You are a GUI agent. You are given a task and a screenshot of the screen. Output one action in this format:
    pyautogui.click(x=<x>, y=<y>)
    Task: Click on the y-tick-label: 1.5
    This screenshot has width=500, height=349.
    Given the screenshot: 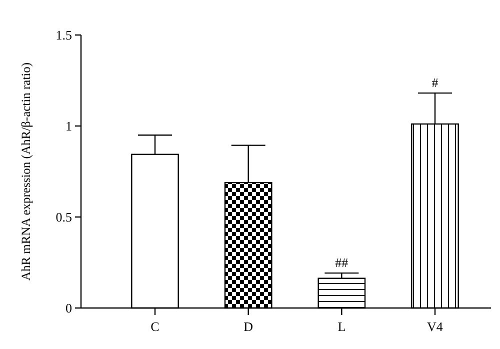 What is the action you would take?
    pyautogui.click(x=64, y=35)
    